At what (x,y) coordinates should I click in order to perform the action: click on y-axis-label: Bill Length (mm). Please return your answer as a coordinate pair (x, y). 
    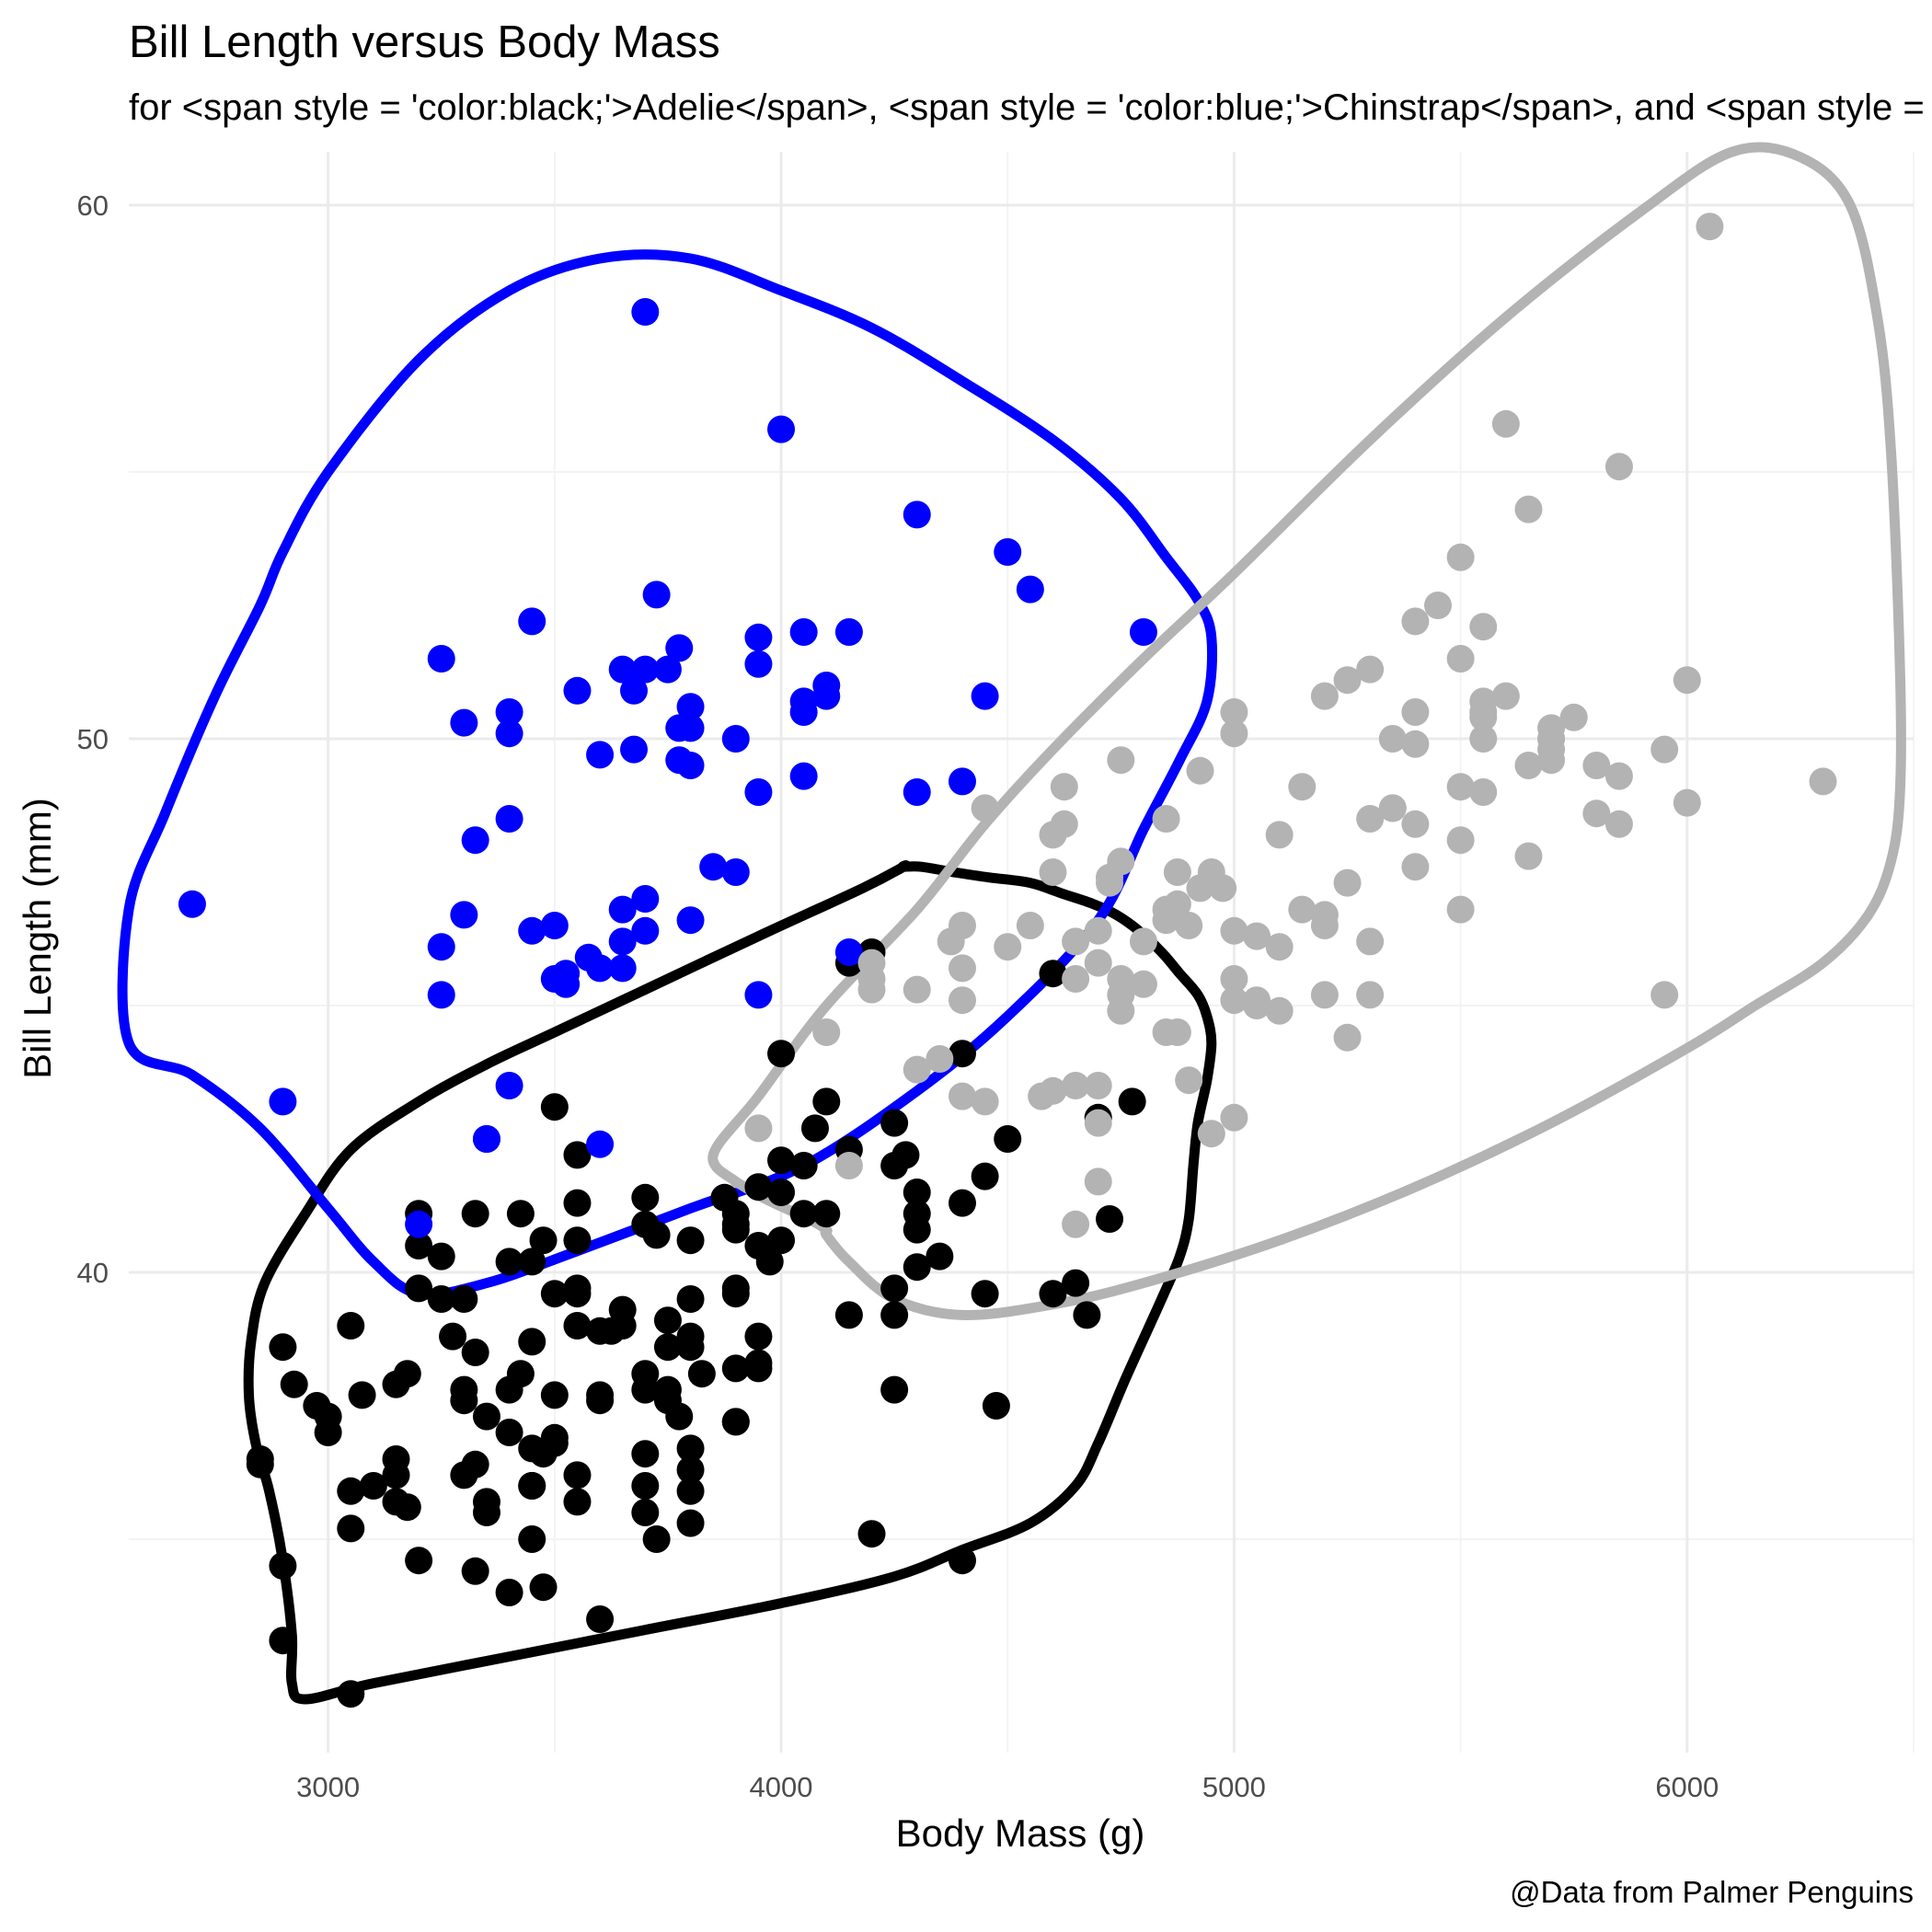
    Looking at the image, I should click on (37, 938).